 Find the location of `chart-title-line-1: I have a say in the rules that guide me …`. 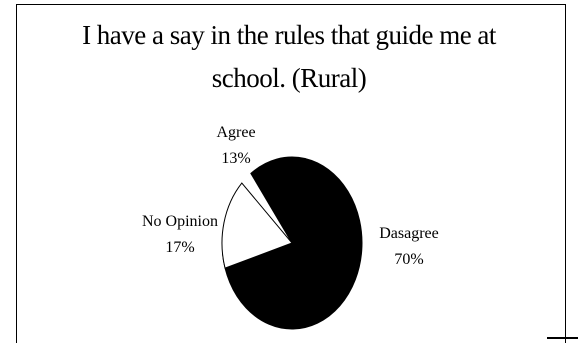

chart-title-line-1: I have a say in the rules that guide me … is located at coordinates (289, 35).